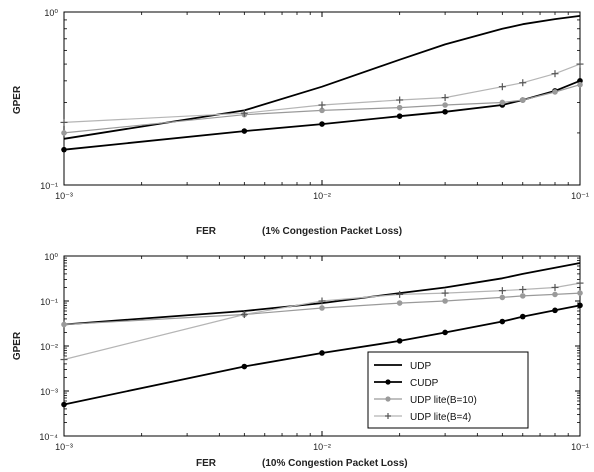  Describe the element at coordinates (402, 366) in the screenshot. I see `legend-item-udp: UDP` at that location.